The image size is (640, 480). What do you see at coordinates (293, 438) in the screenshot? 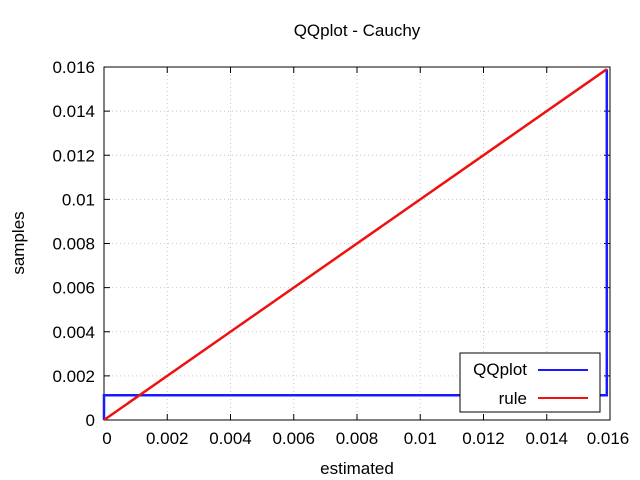
I see `x-tick-label: 0.006` at bounding box center [293, 438].